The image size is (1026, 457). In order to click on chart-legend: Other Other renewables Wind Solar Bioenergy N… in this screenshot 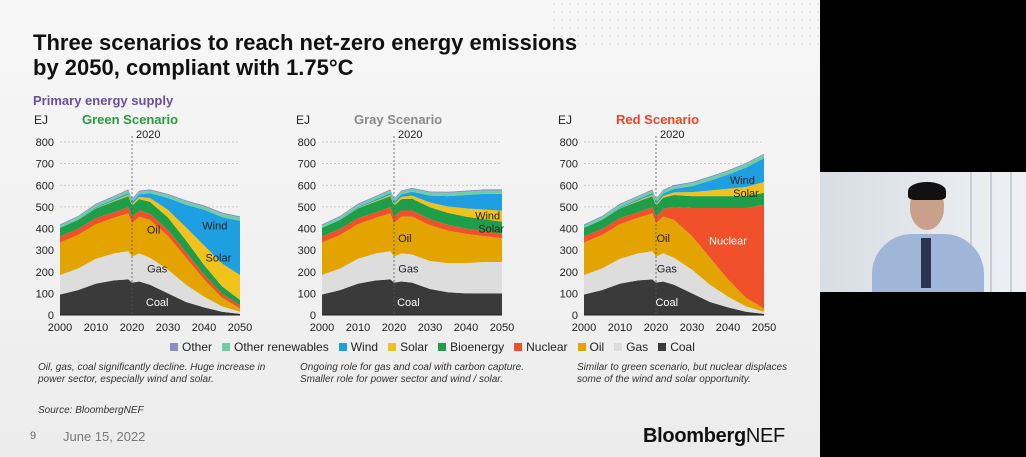, I will do `click(432, 347)`.